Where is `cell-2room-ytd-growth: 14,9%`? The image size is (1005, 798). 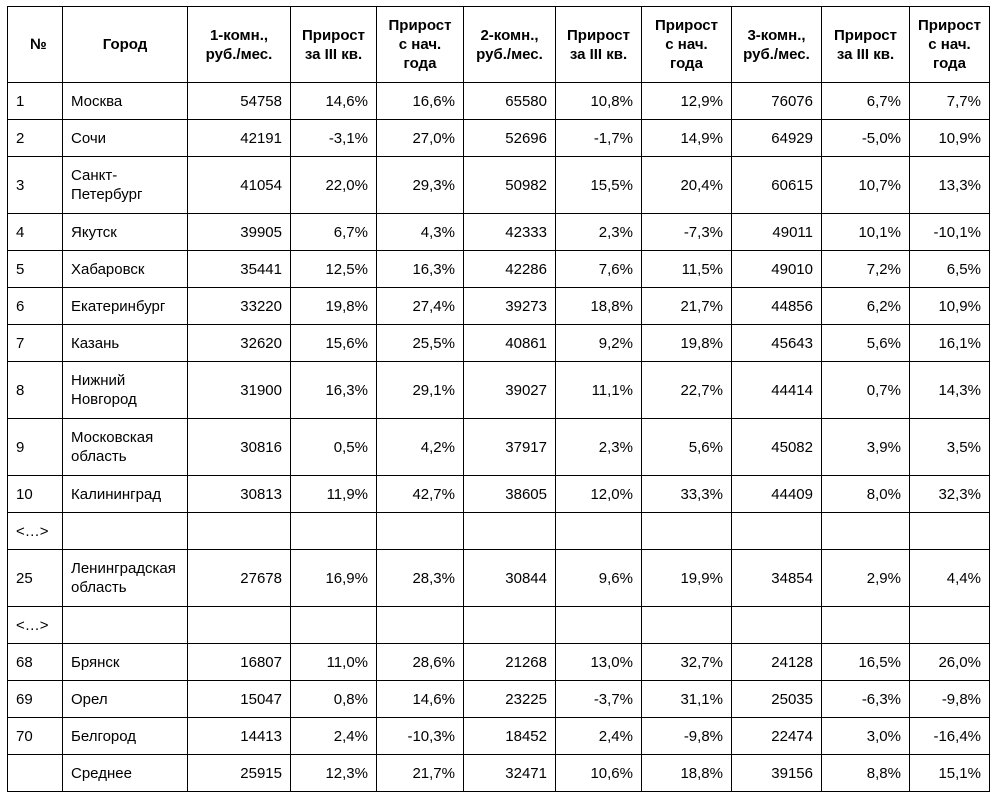 cell-2room-ytd-growth: 14,9% is located at coordinates (686, 138).